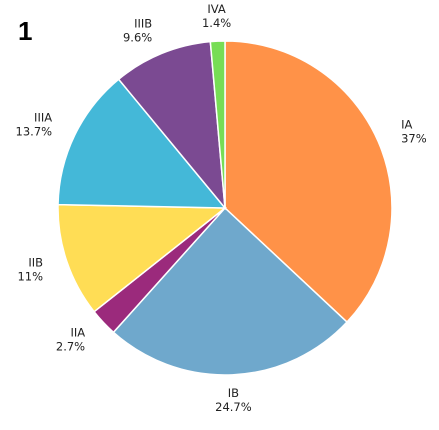 The image size is (439, 430). I want to click on pie-label-percent: 37%, so click(414, 139).